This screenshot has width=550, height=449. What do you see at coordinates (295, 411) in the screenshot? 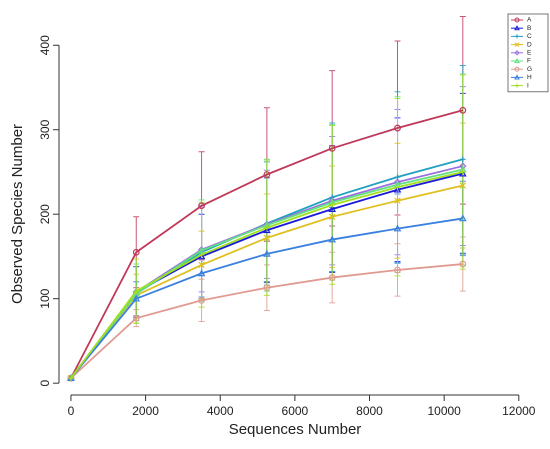
I see `x-tick-label: 6000` at bounding box center [295, 411].